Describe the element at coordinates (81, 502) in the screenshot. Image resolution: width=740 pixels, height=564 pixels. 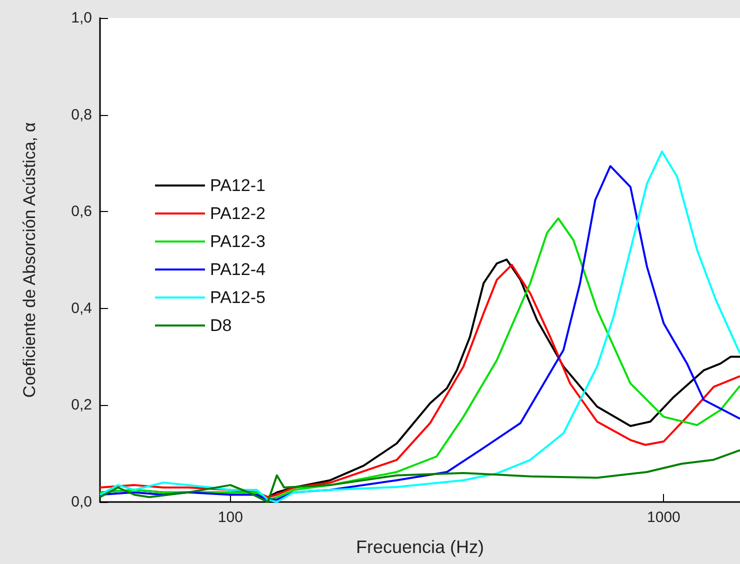
I see `y-tick-label: 0,0` at that location.